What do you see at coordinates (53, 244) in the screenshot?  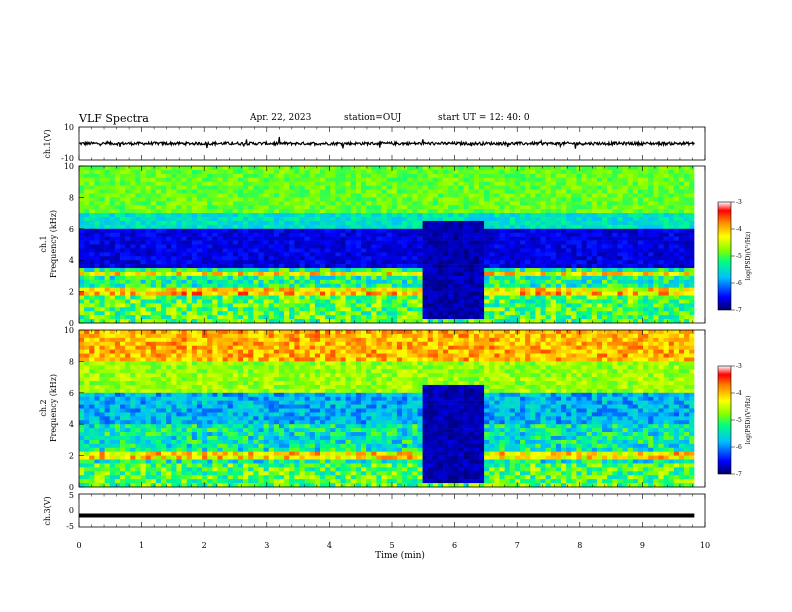 I see `ch1-spectrogram-ylabel: Frequency (kHz)` at bounding box center [53, 244].